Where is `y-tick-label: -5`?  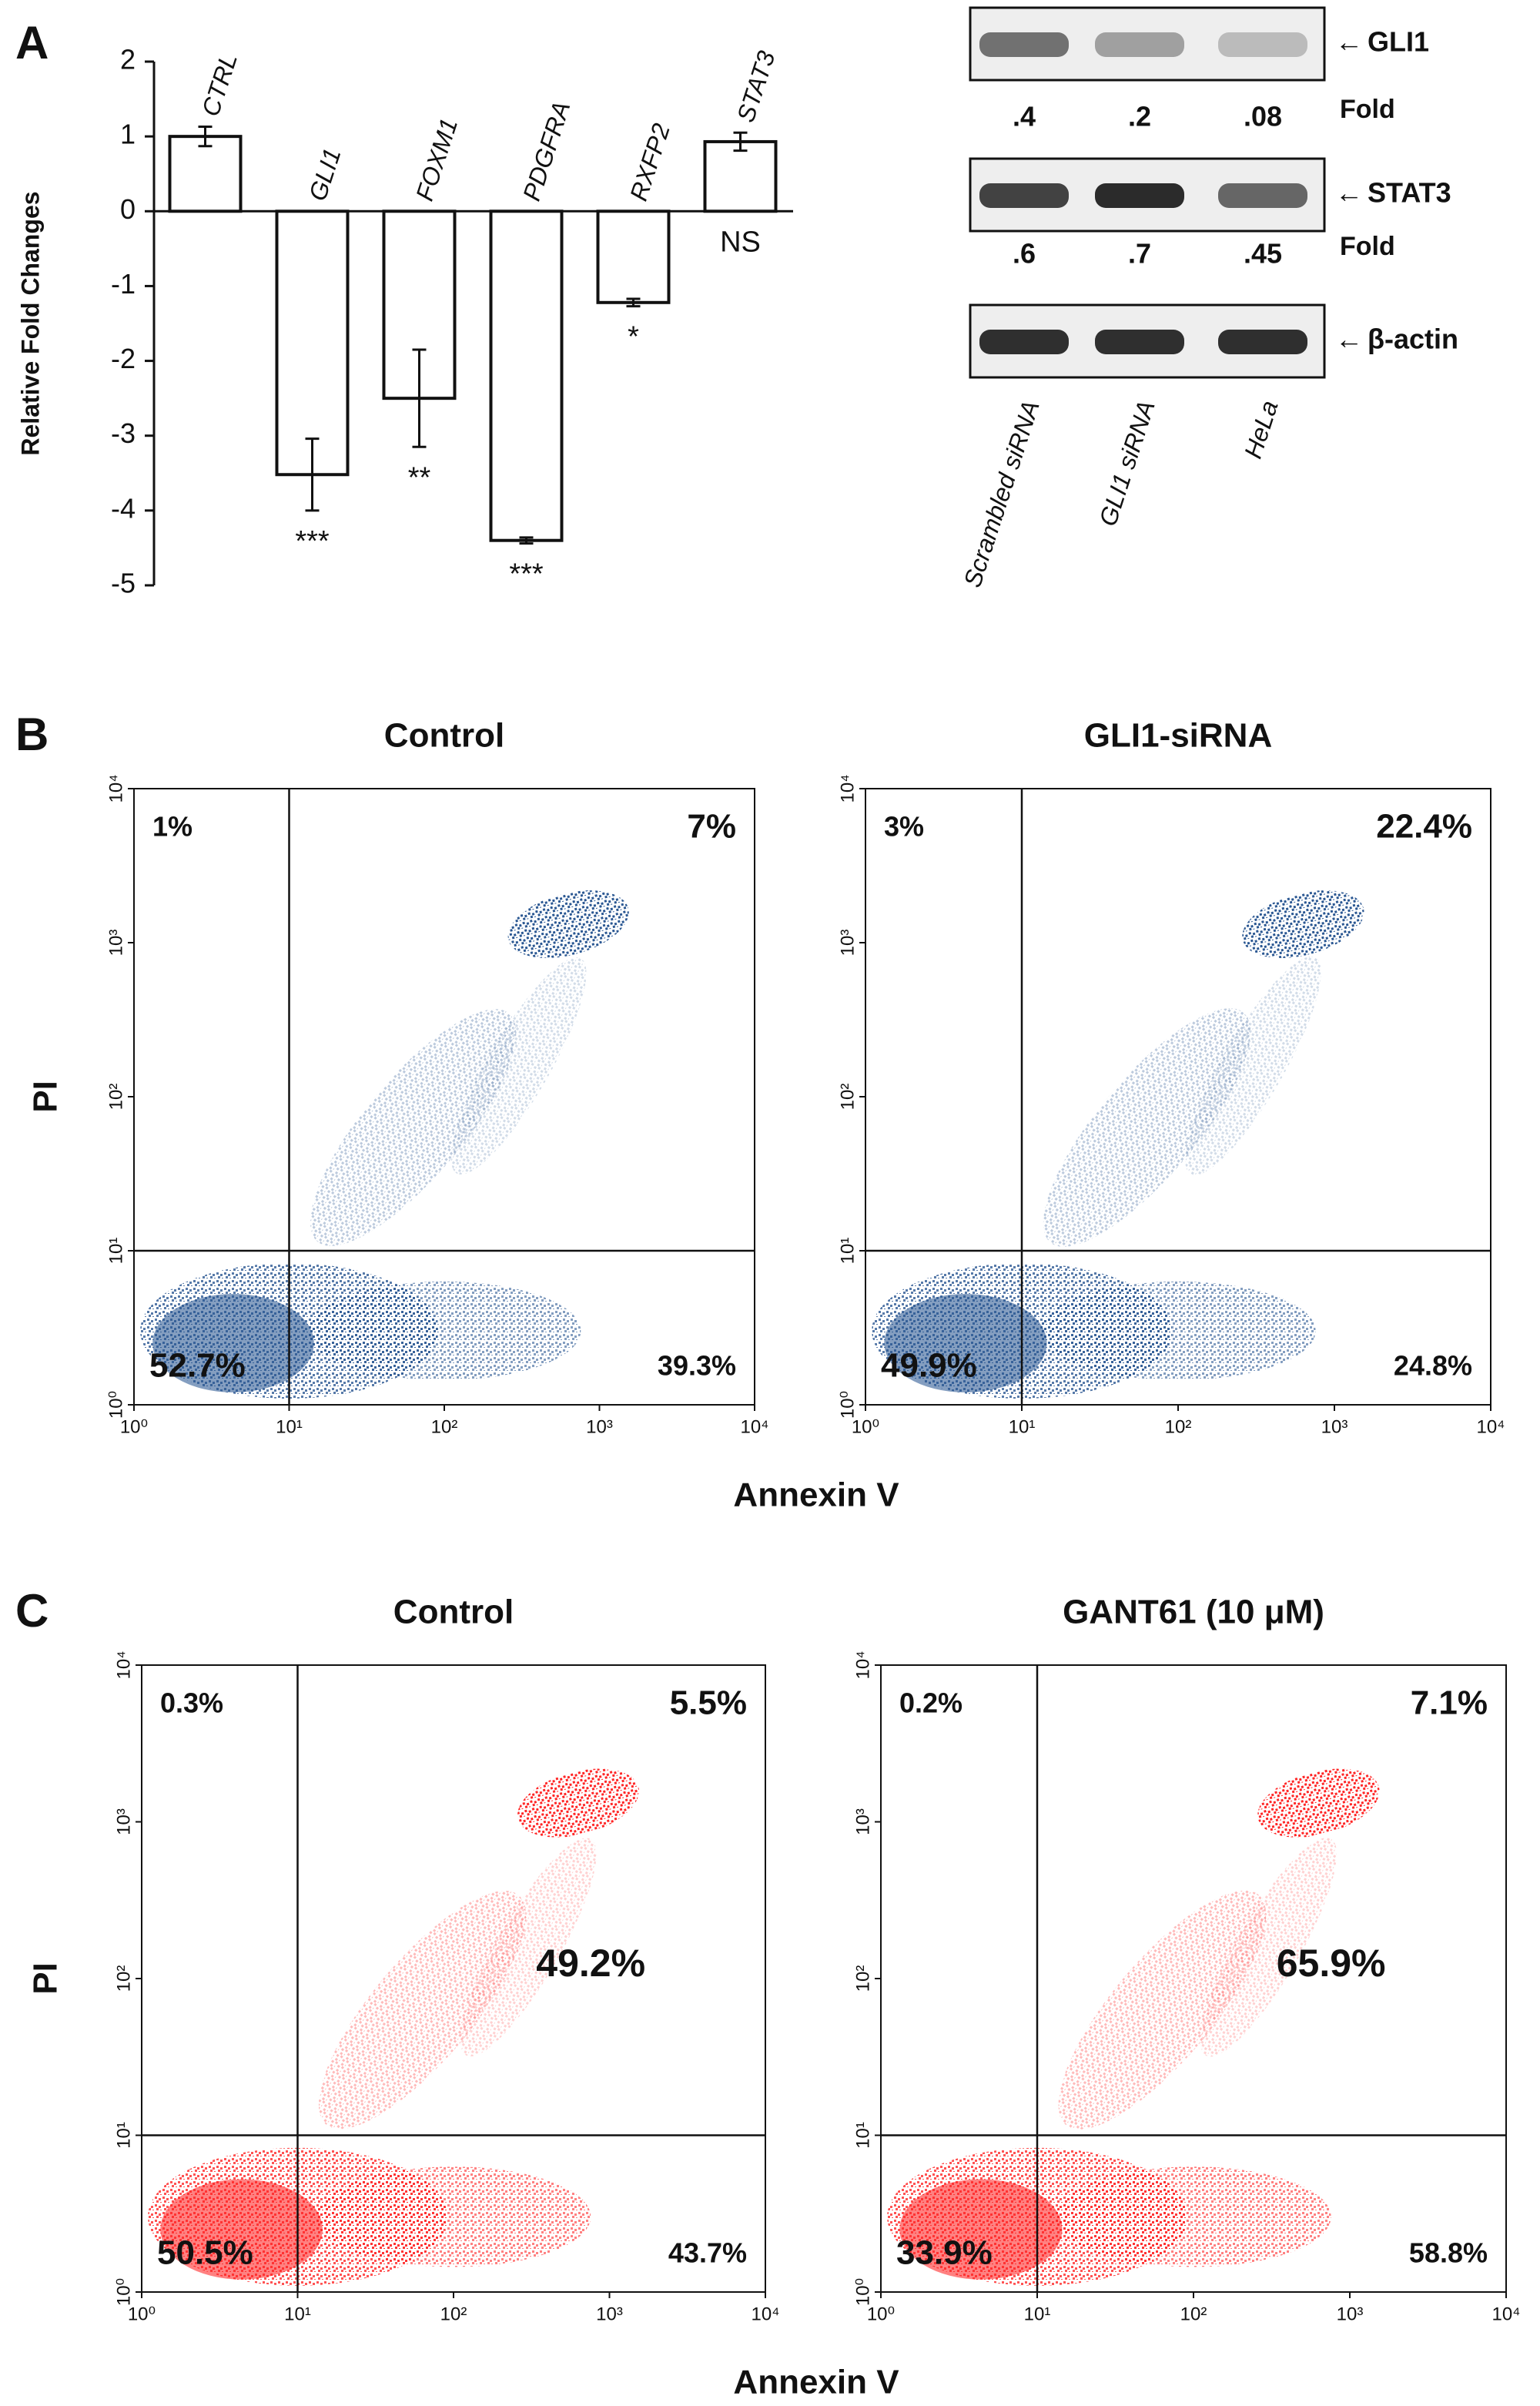 y-tick-label: -5 is located at coordinates (124, 583).